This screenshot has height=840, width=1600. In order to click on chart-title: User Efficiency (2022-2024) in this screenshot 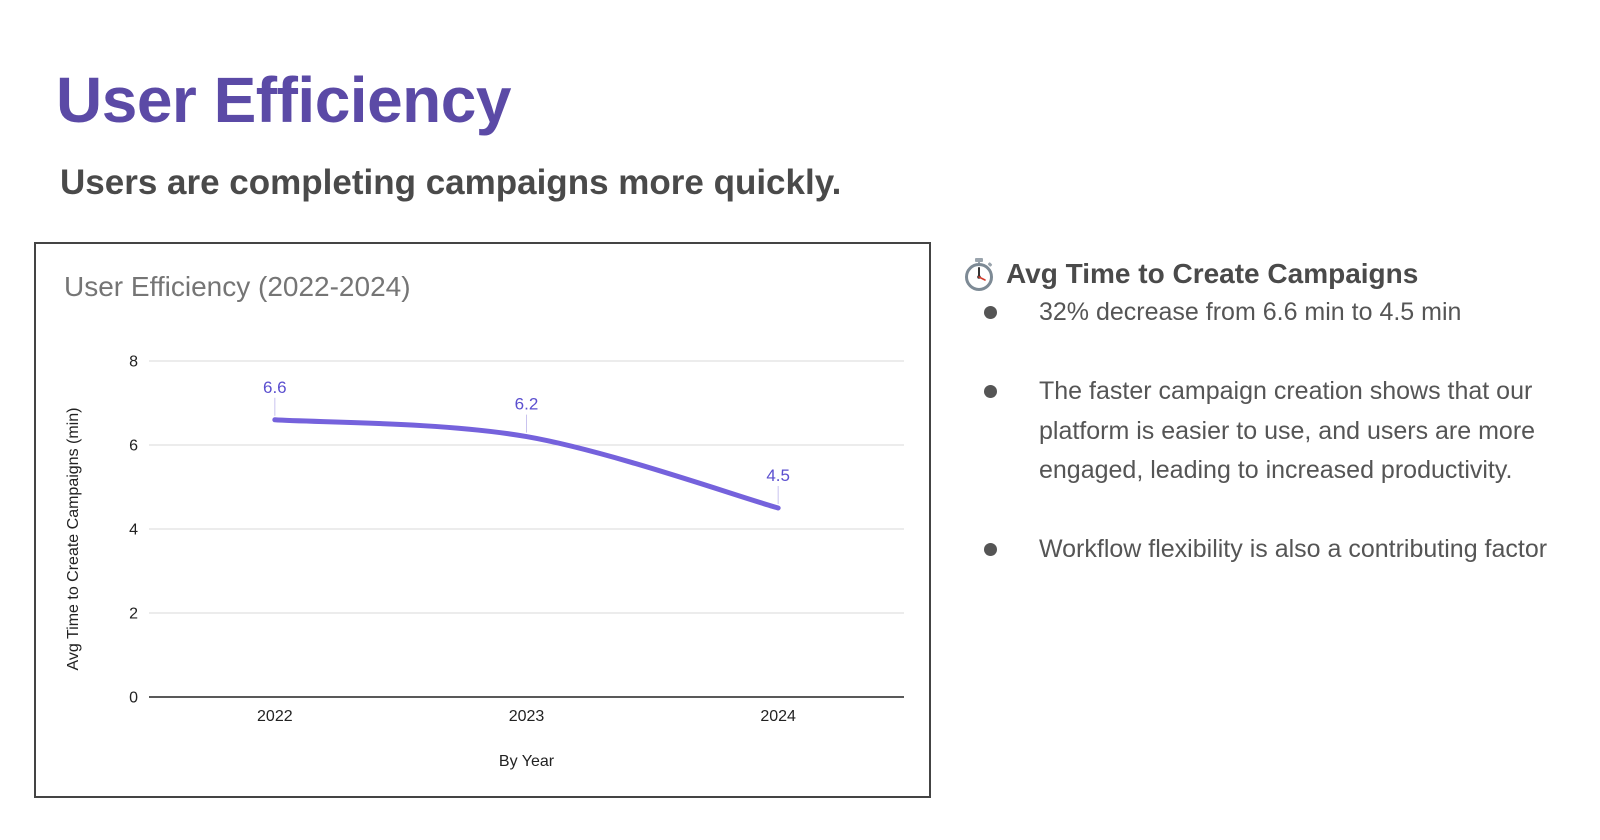, I will do `click(237, 286)`.